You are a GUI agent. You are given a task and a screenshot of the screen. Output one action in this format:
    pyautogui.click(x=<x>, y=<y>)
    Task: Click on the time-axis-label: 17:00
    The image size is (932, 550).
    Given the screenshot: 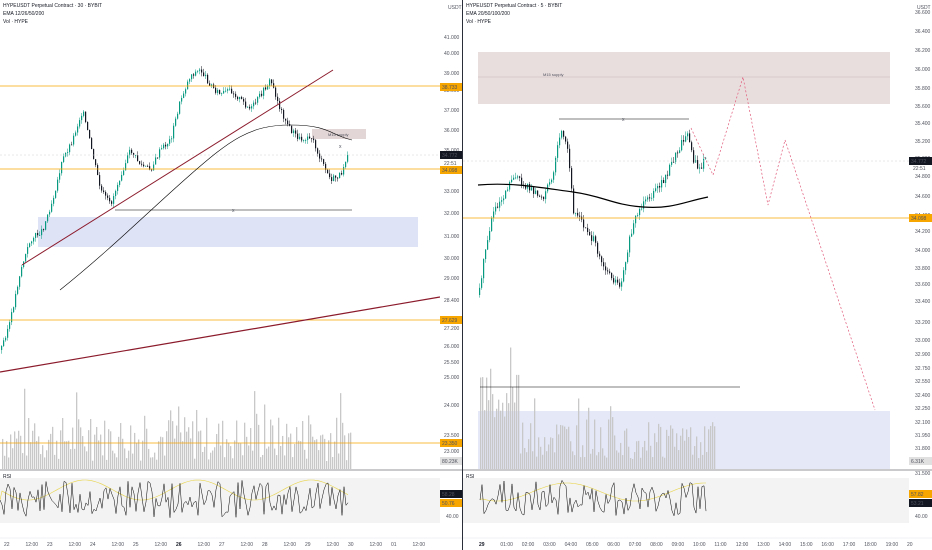 What is the action you would take?
    pyautogui.click(x=849, y=545)
    